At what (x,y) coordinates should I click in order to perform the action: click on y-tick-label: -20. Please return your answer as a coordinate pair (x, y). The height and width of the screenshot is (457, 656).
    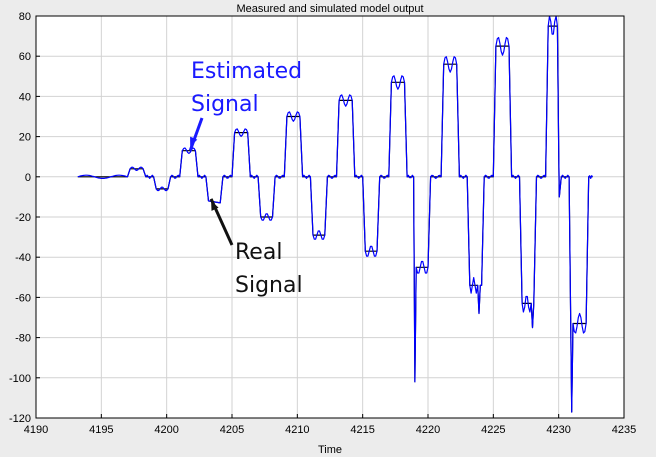
    Looking at the image, I should click on (23, 218).